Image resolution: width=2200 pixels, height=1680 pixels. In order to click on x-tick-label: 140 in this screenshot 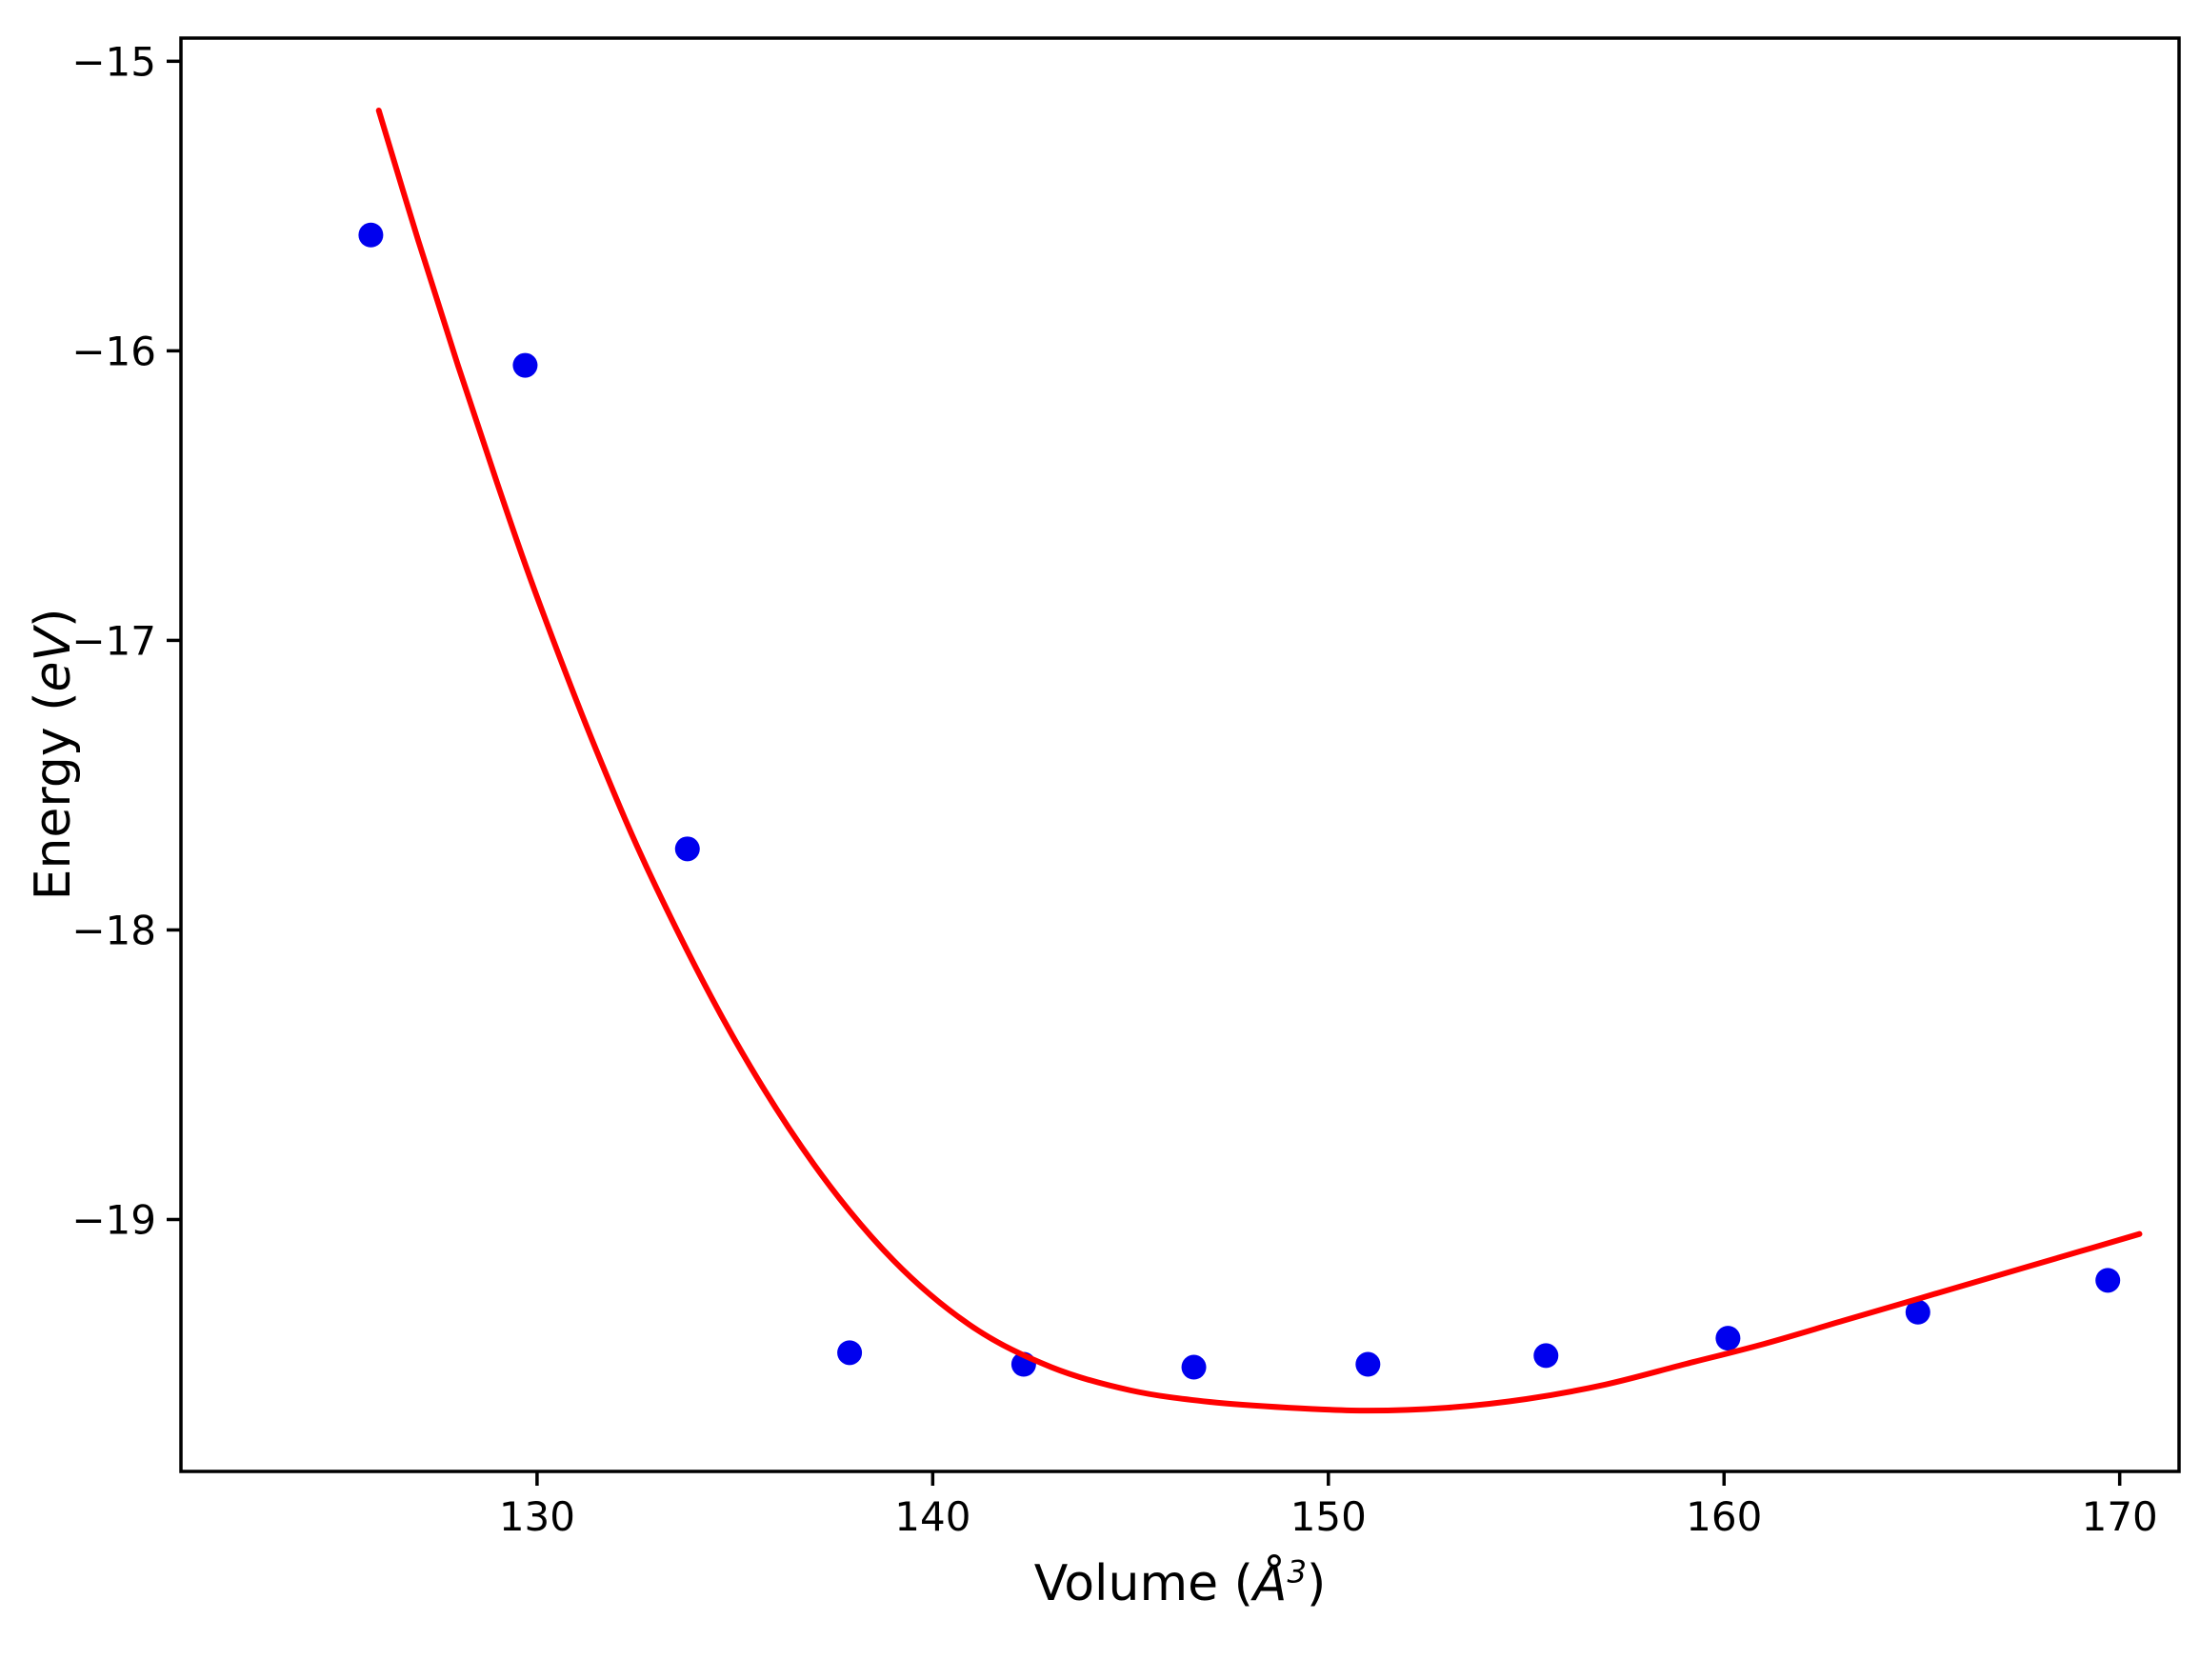, I will do `click(932, 1516)`.